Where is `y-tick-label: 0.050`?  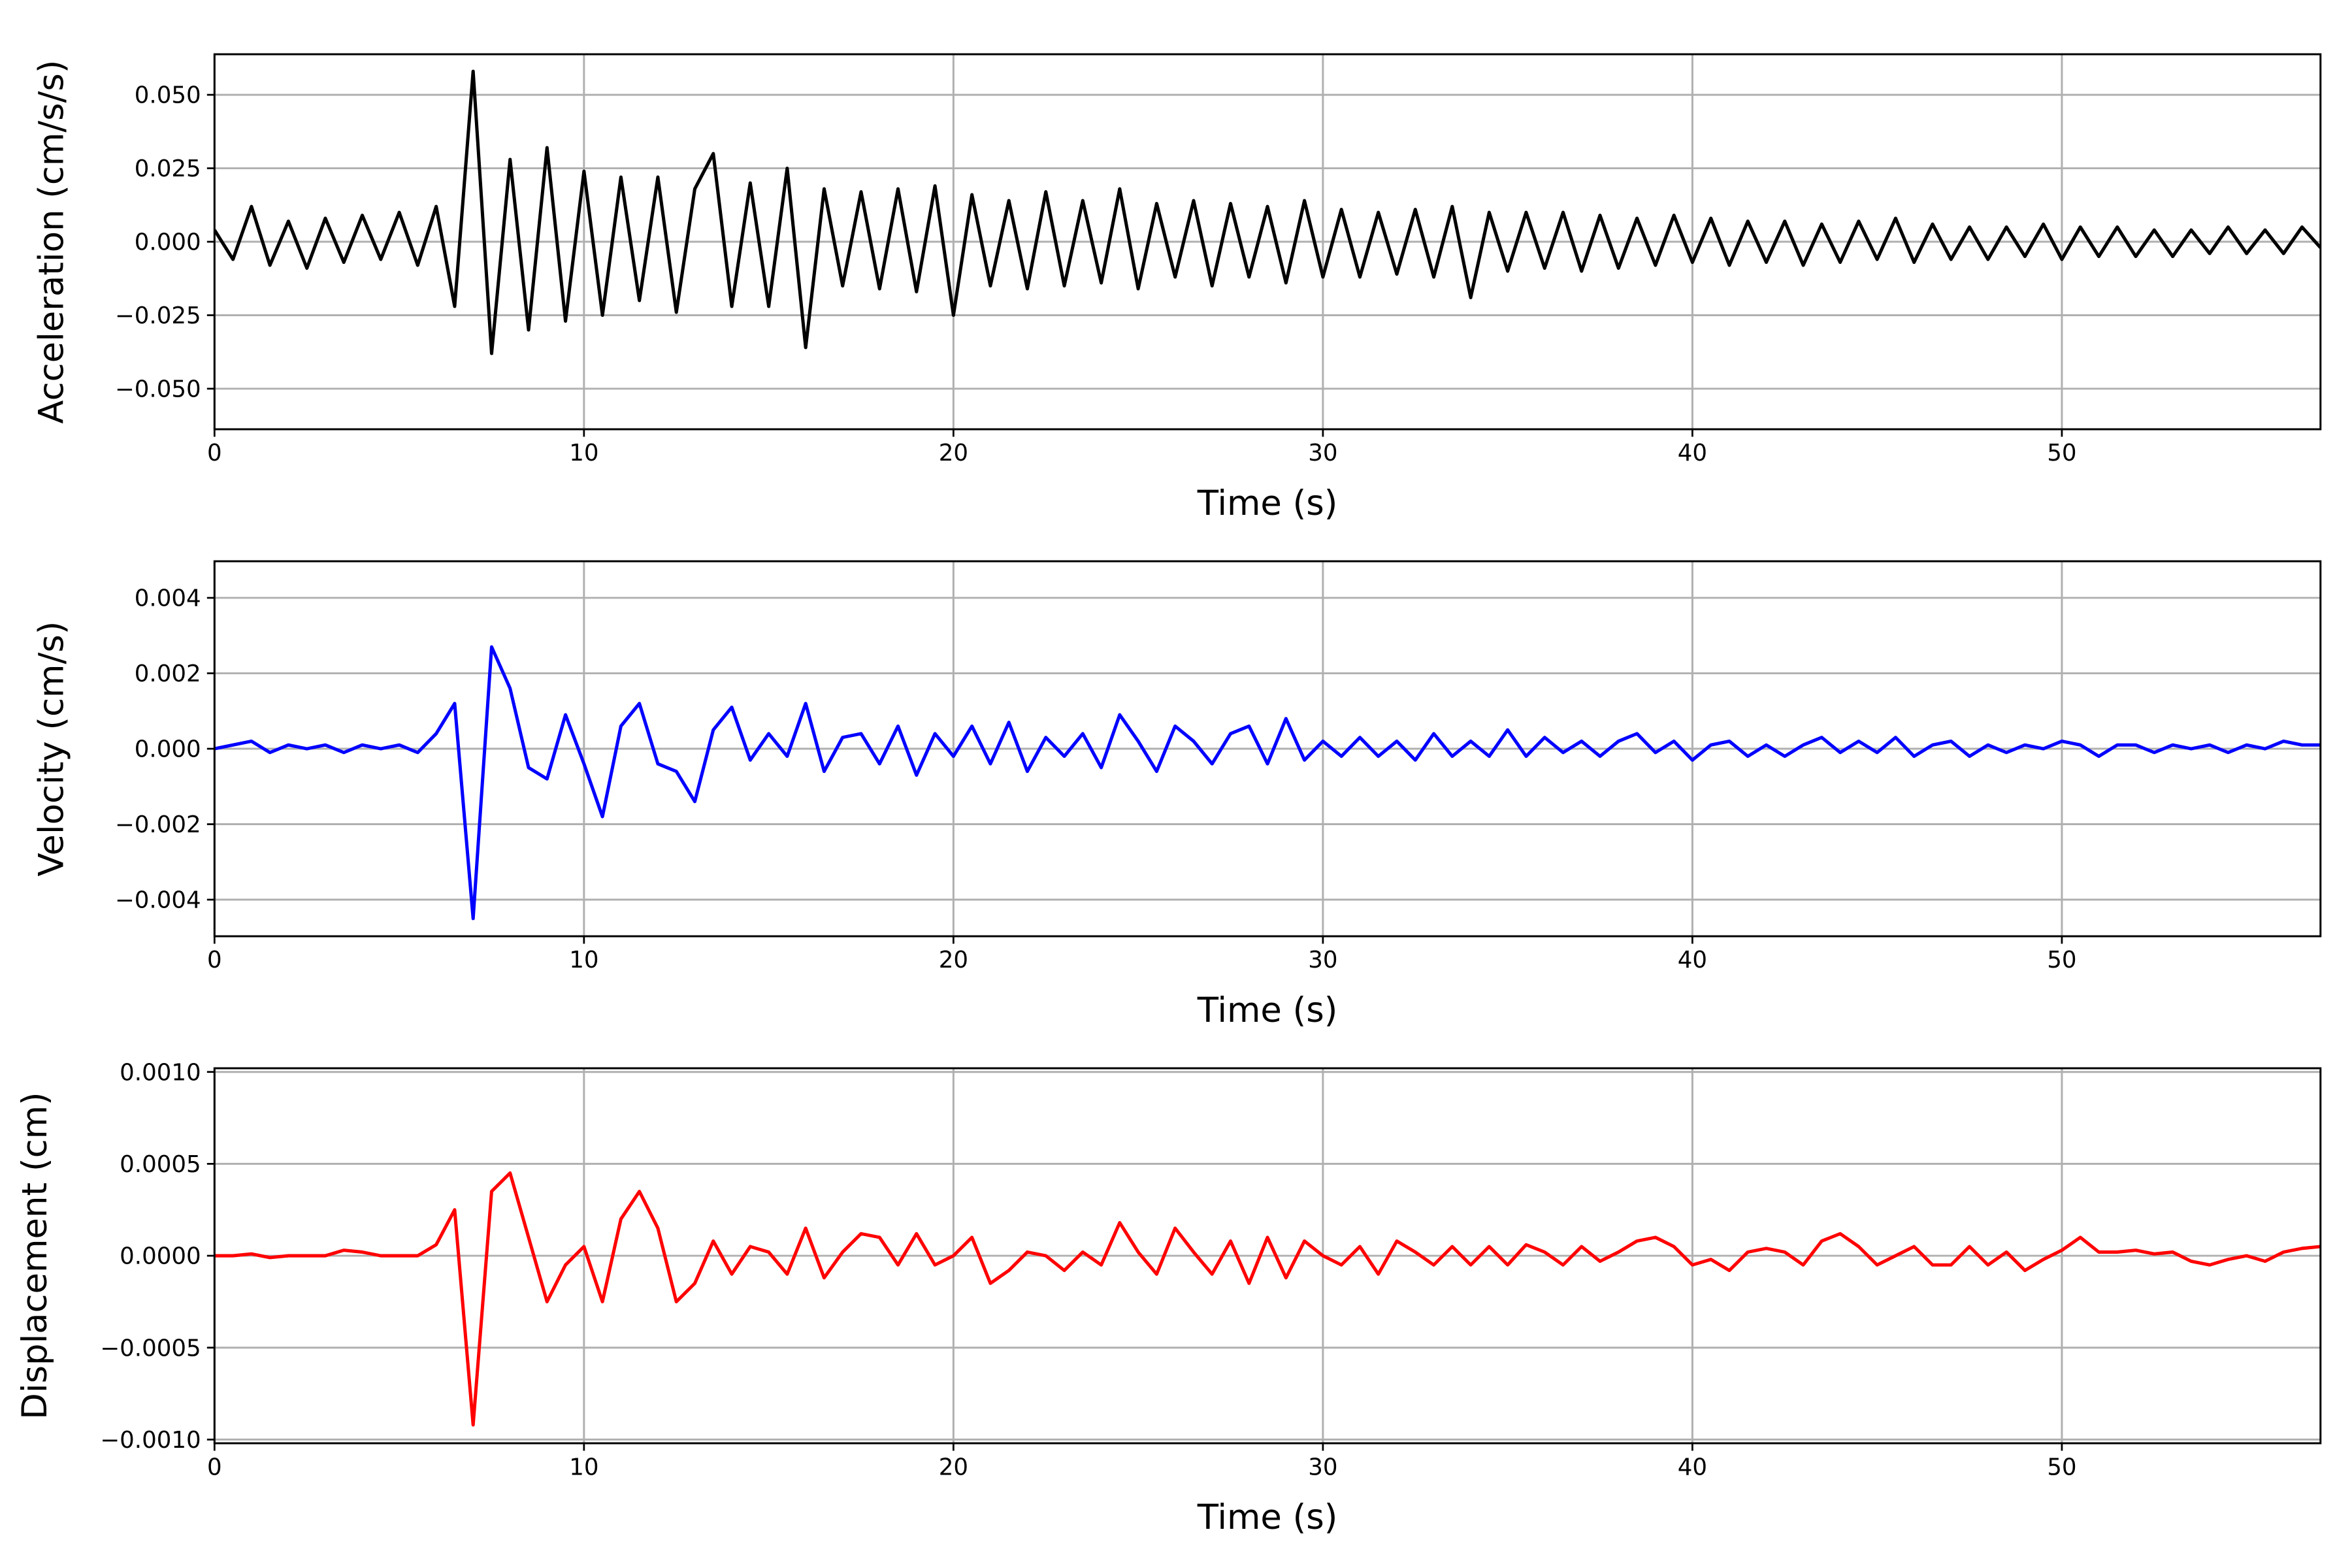 y-tick-label: 0.050 is located at coordinates (168, 95).